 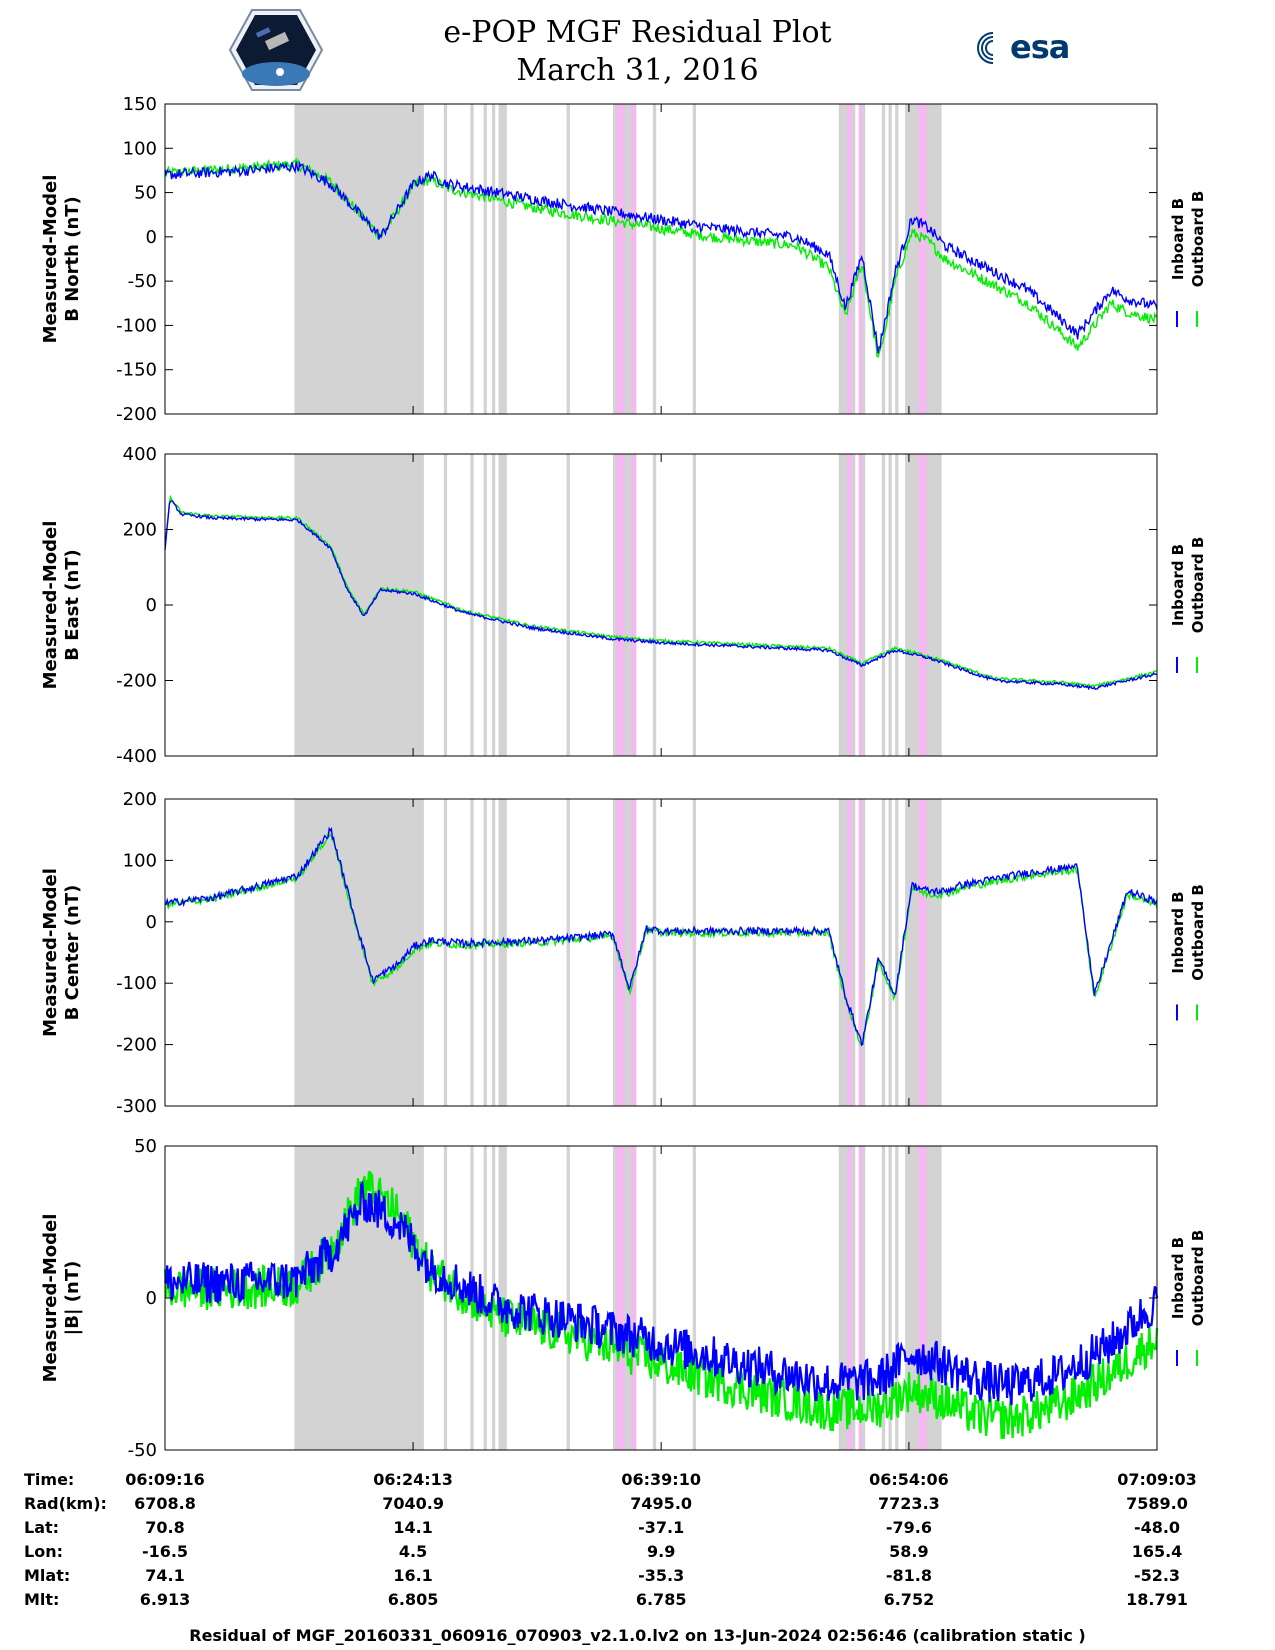 I want to click on info-cell: 4.5, so click(x=413, y=1551).